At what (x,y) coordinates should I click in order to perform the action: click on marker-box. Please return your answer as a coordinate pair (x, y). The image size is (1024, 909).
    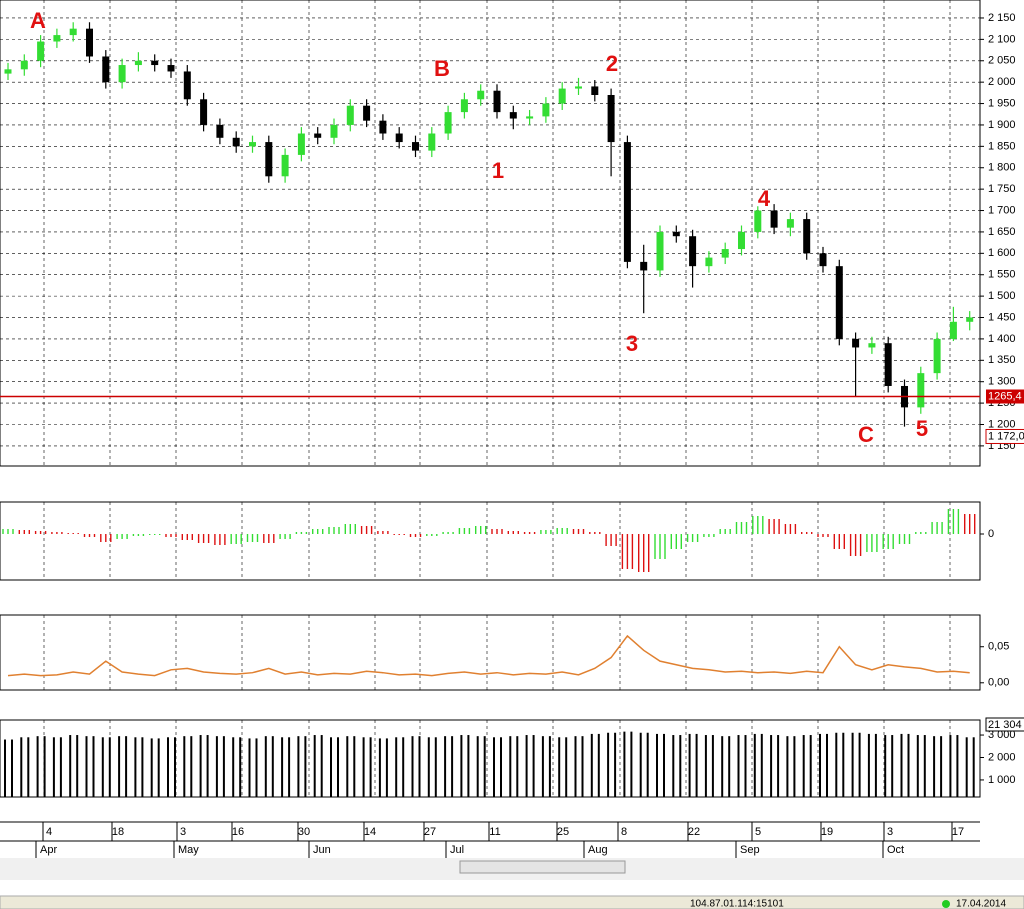
    Looking at the image, I should click on (1004, 436).